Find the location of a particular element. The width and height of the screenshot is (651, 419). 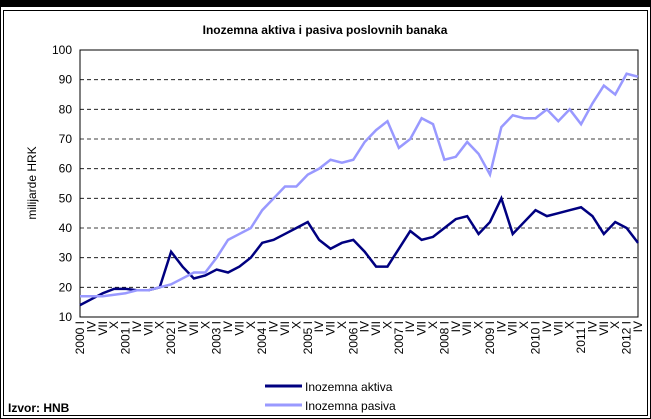

y-tick-label: 40 is located at coordinates (66, 228).